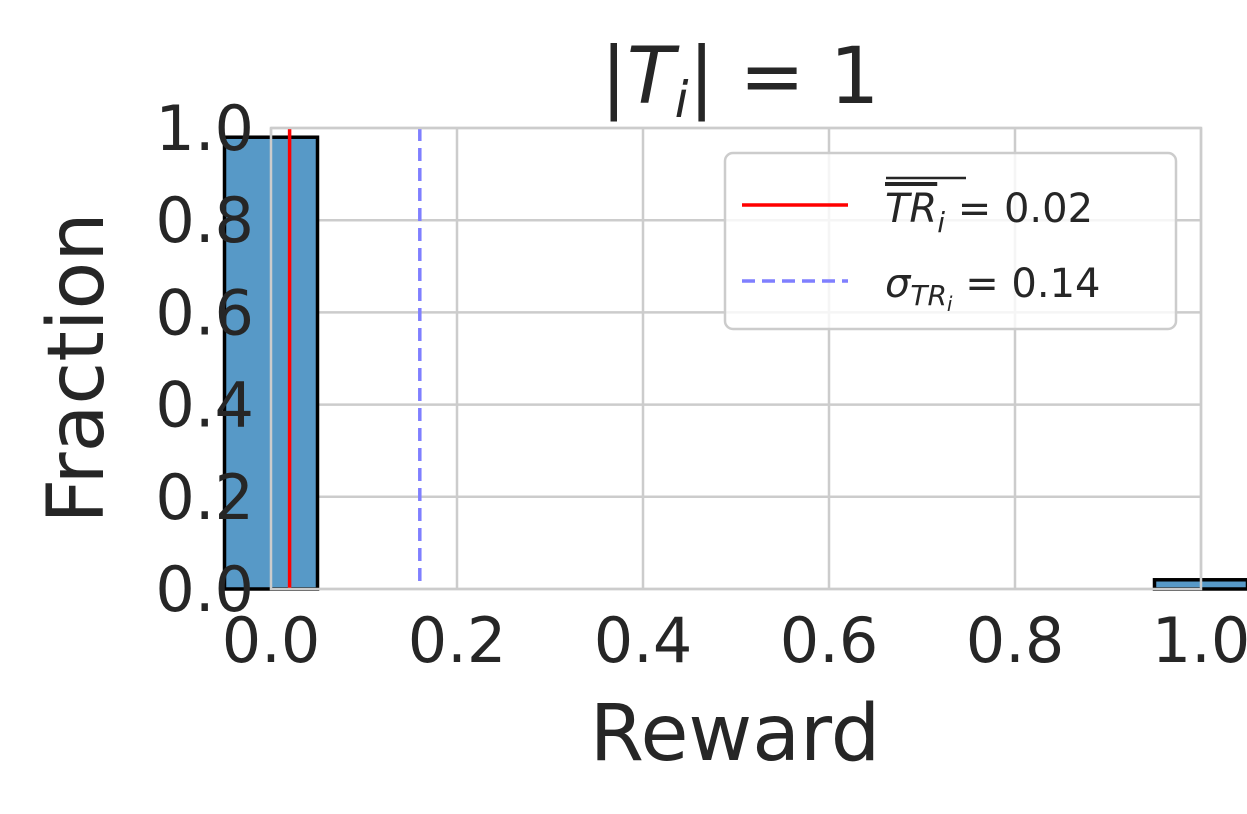  What do you see at coordinates (740, 80) in the screenshot?
I see `chart-title: |Ti| = 1` at bounding box center [740, 80].